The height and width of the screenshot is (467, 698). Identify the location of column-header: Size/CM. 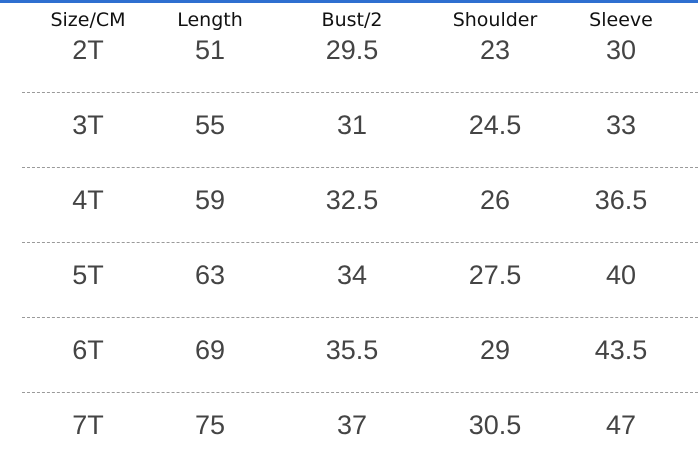
(88, 20).